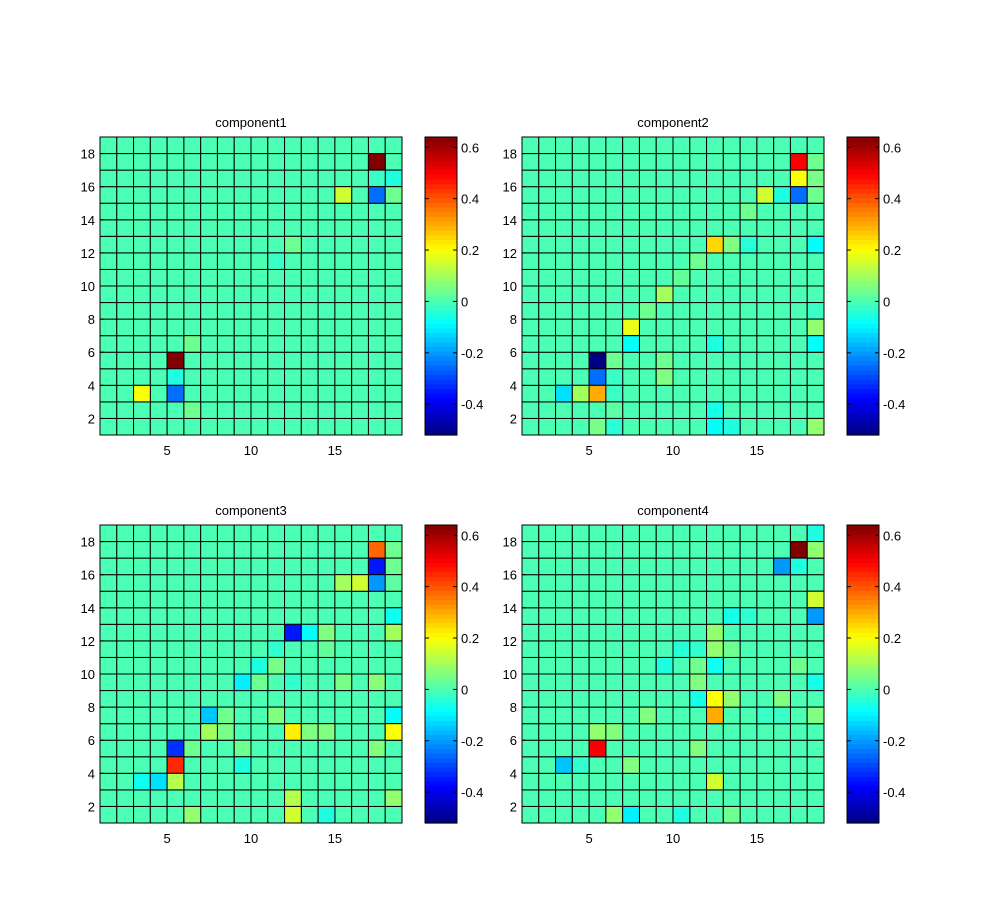  Describe the element at coordinates (88, 220) in the screenshot. I see `y-tick-label: 14` at that location.